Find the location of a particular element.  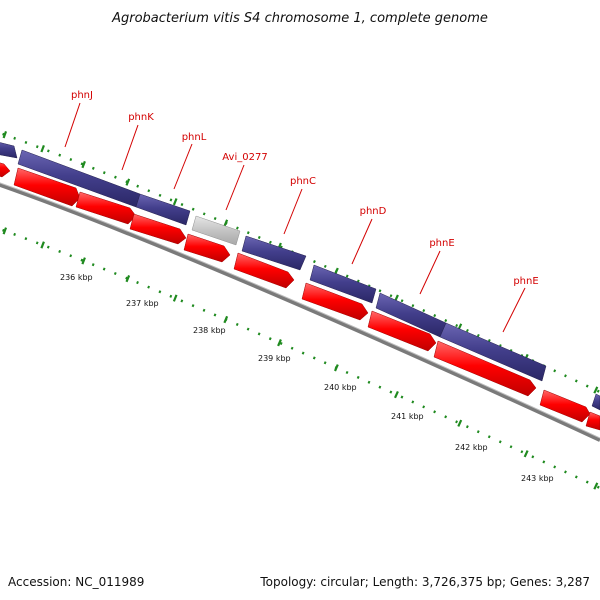

gene-arrow-phnJ is located at coordinates (47, 187).